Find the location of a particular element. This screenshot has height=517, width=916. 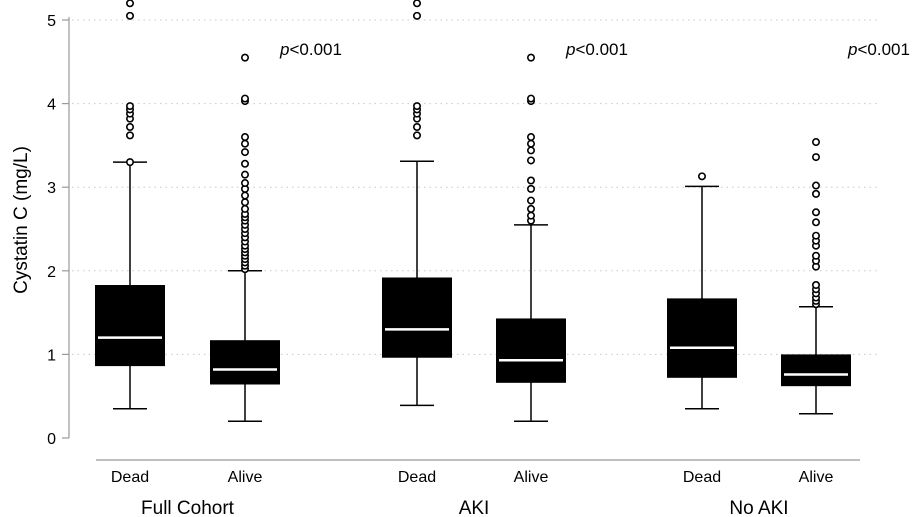

box-no-aki-alive is located at coordinates (816, 276).